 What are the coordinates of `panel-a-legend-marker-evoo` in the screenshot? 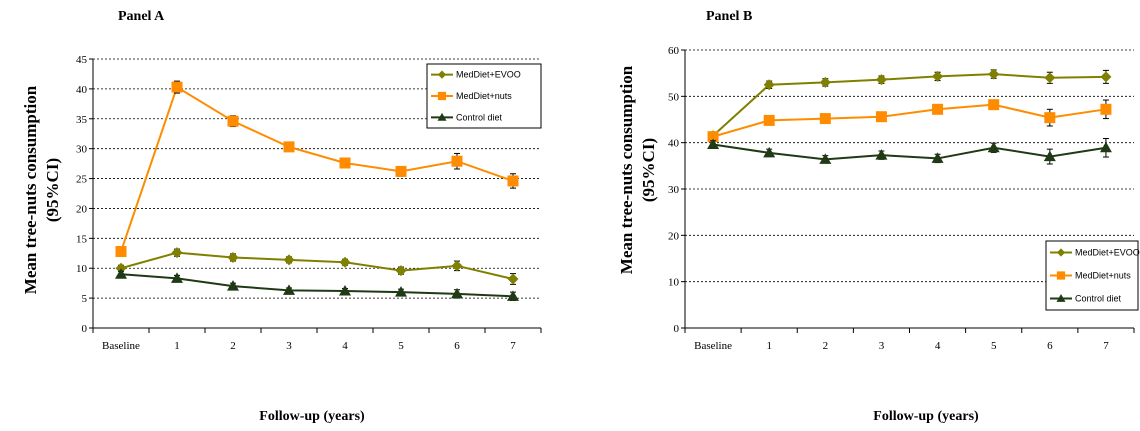 It's located at (442, 74).